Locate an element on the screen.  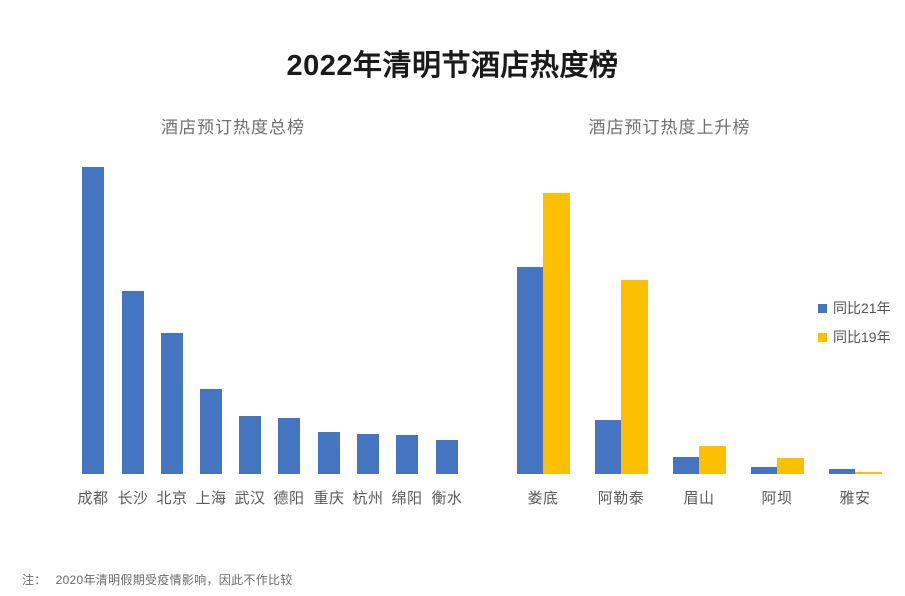
category-label: 长沙 is located at coordinates (133, 498).